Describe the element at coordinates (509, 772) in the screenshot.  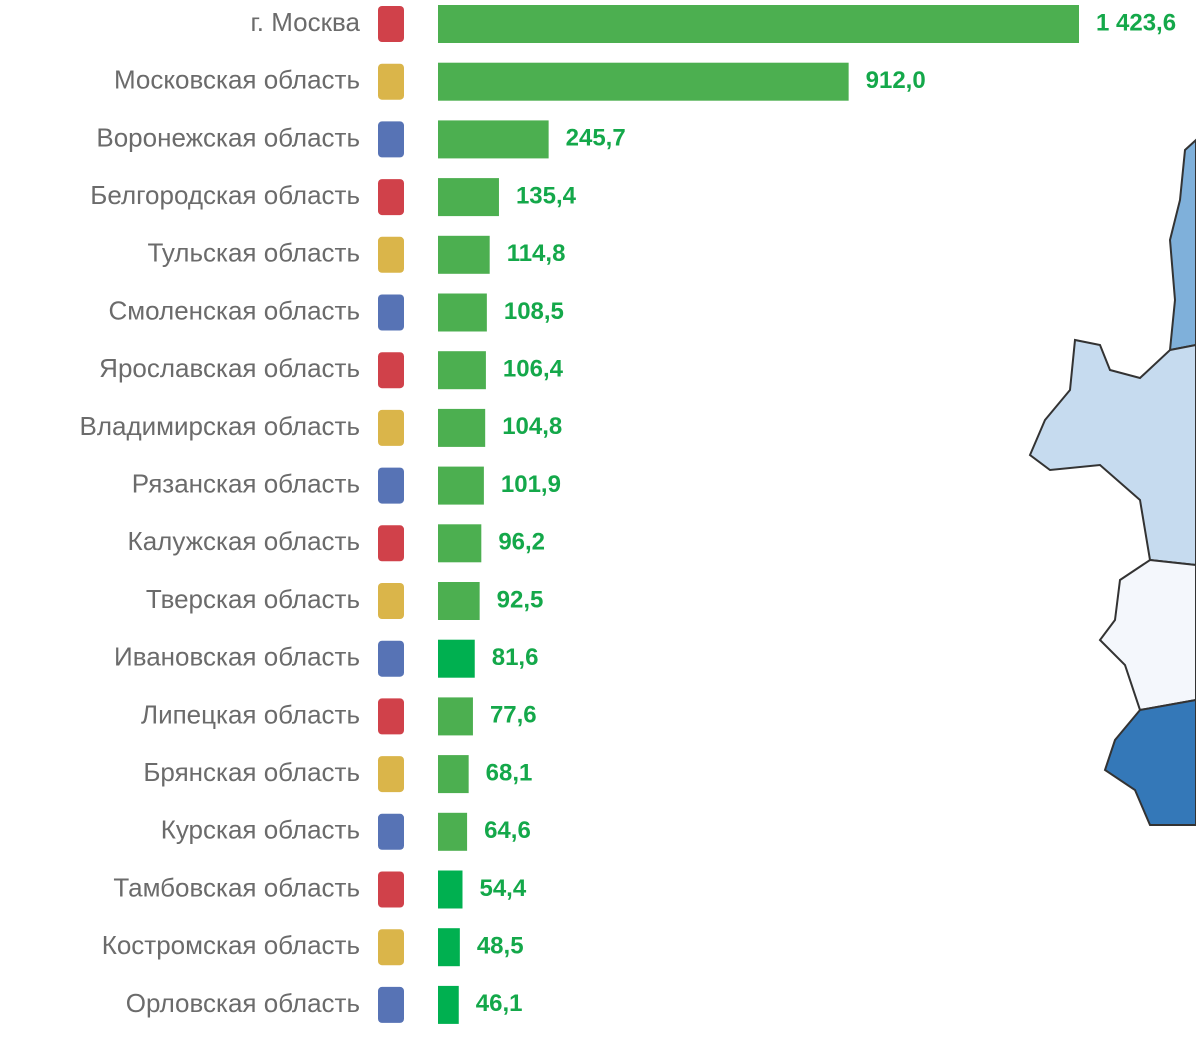
I see `value-label: 68,1` at that location.